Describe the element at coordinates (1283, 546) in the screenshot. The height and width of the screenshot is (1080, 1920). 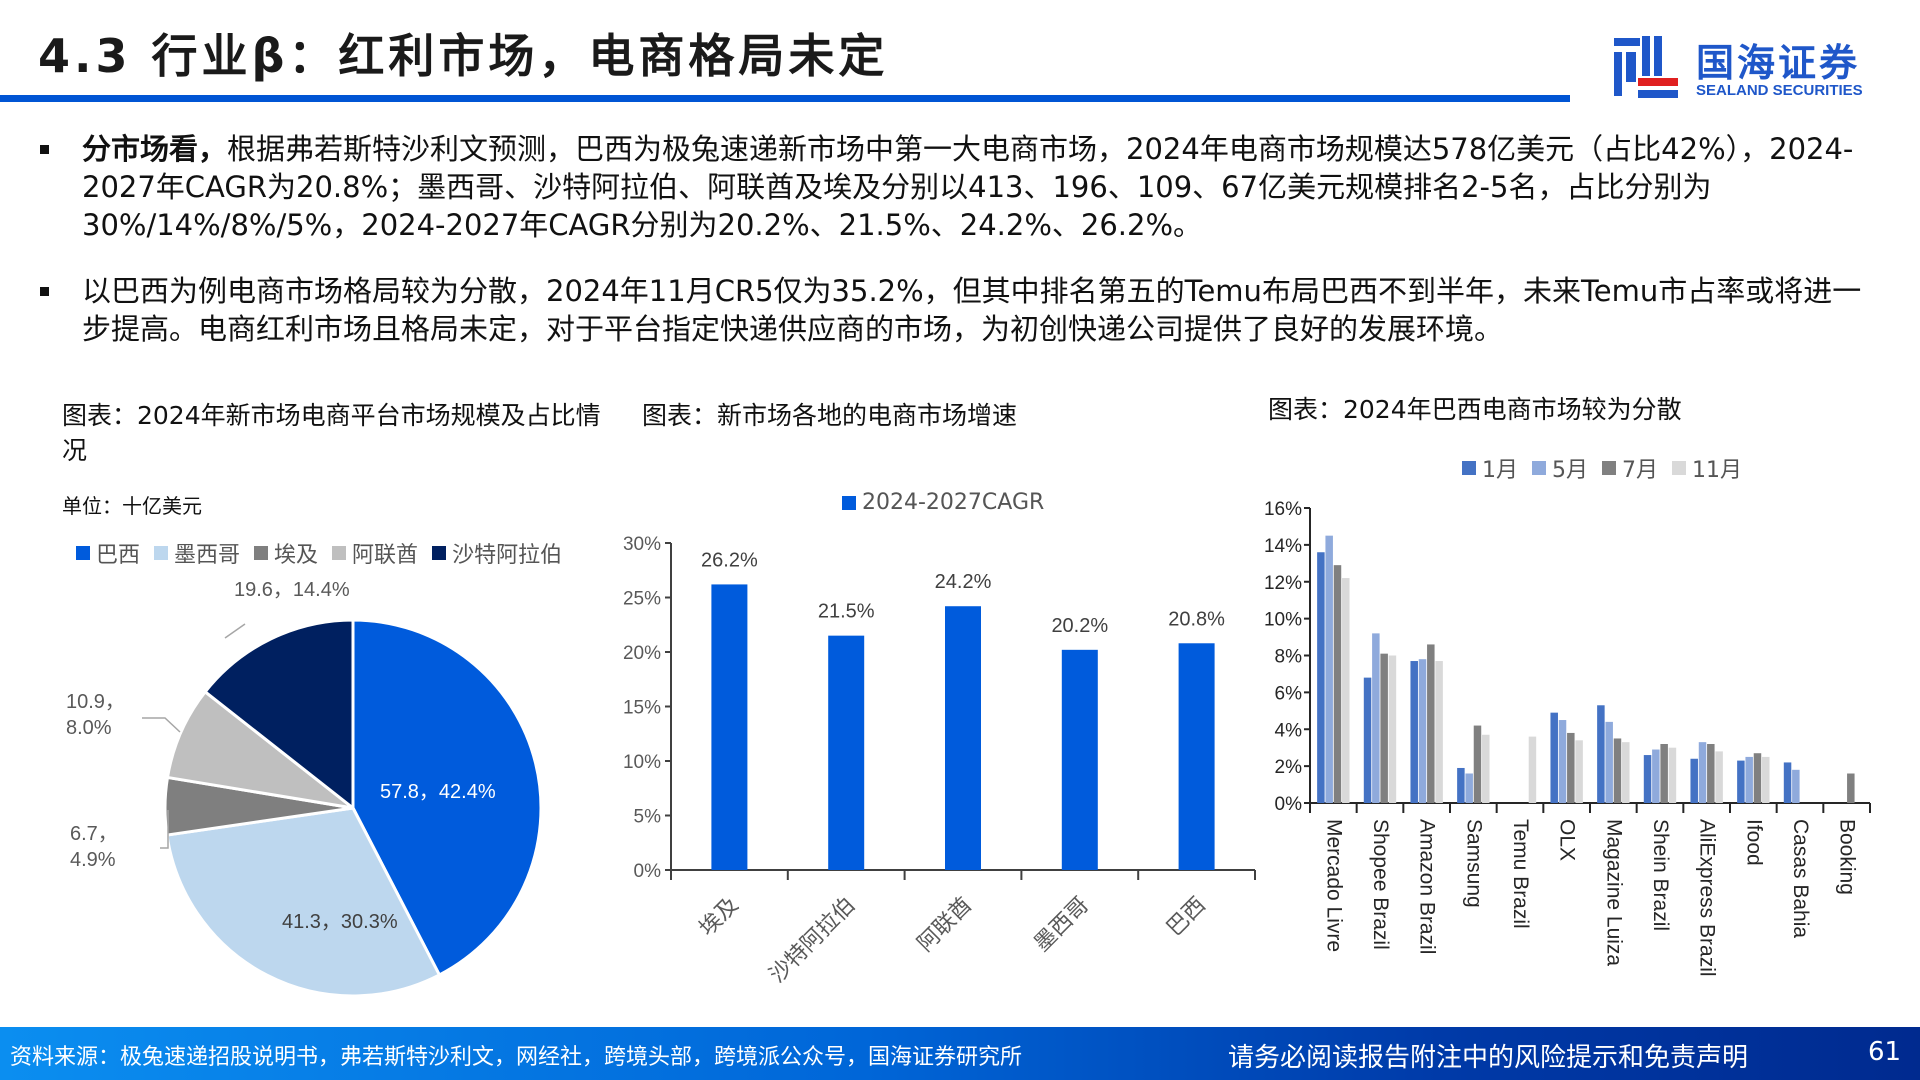
I see `y-tick-label: 14%` at that location.